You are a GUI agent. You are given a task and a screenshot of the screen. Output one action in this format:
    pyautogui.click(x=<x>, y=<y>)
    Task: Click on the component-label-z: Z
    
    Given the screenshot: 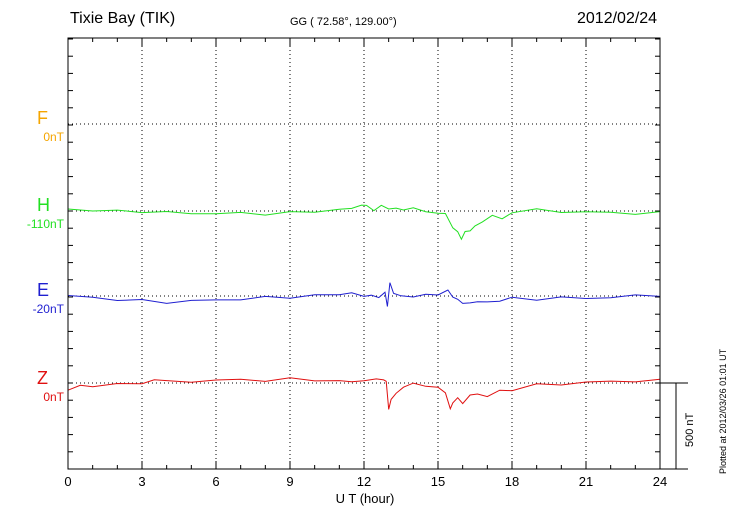 What is the action you would take?
    pyautogui.click(x=42, y=378)
    